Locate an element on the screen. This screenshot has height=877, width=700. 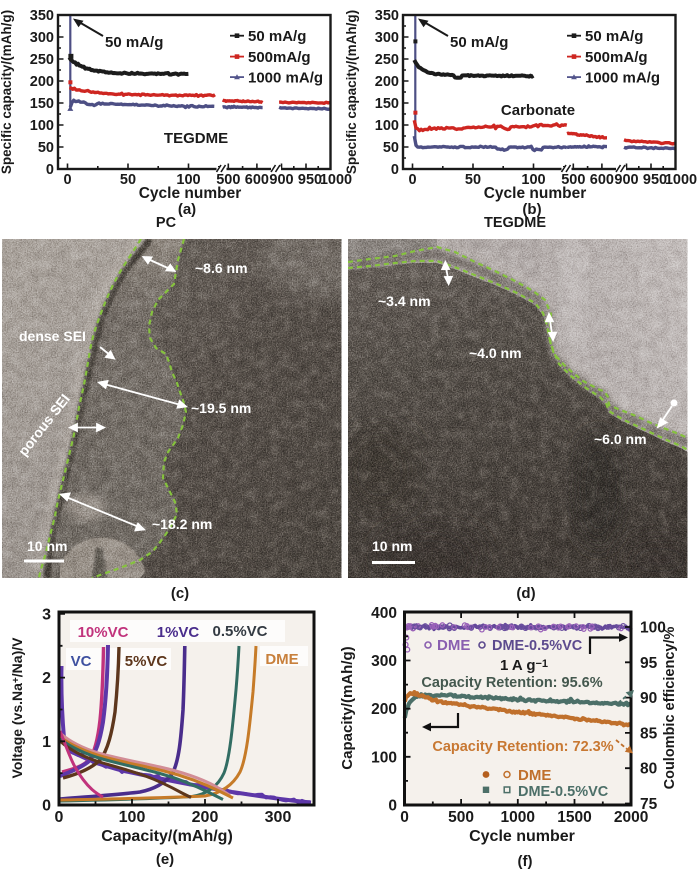
svg-text: PC is located at coordinates (166, 223).